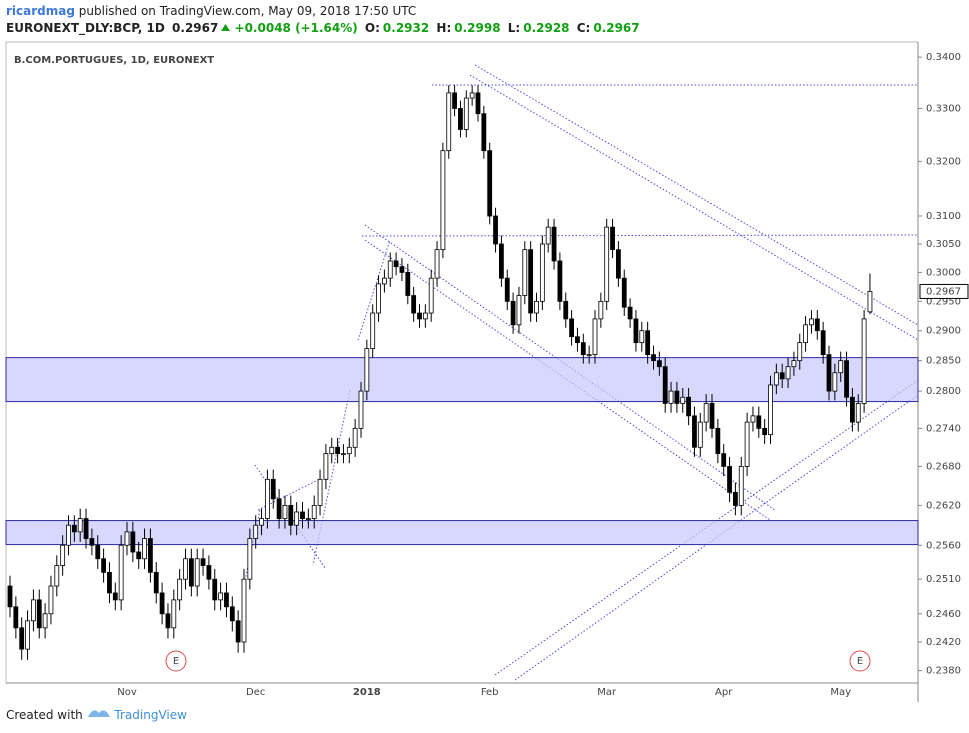 Image resolution: width=969 pixels, height=733 pixels. Describe the element at coordinates (546, 28) in the screenshot. I see `l-value: 0.2928` at that location.